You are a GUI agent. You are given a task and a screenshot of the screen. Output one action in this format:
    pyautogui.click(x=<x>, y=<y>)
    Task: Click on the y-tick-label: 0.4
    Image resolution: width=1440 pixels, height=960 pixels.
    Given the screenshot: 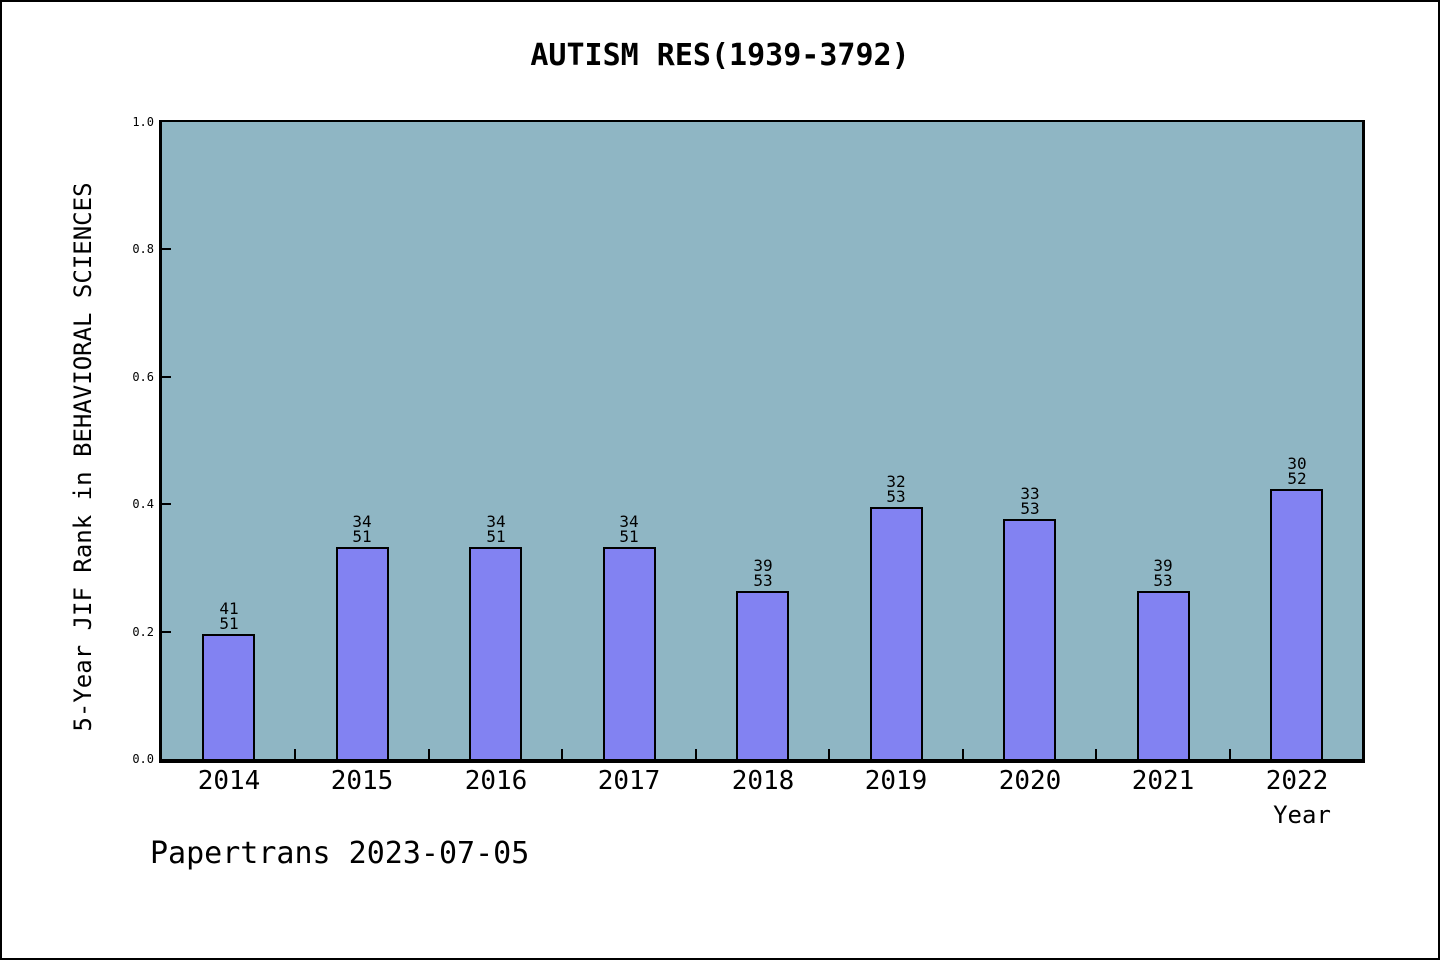 What is the action you would take?
    pyautogui.click(x=143, y=504)
    